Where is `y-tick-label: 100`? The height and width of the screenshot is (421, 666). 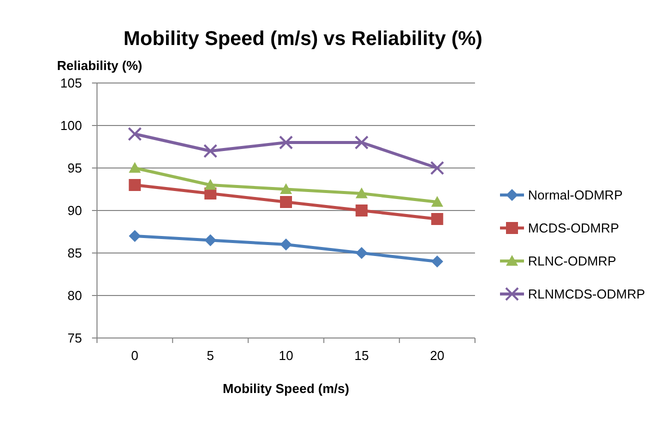
y-tick-label: 100 is located at coordinates (71, 126).